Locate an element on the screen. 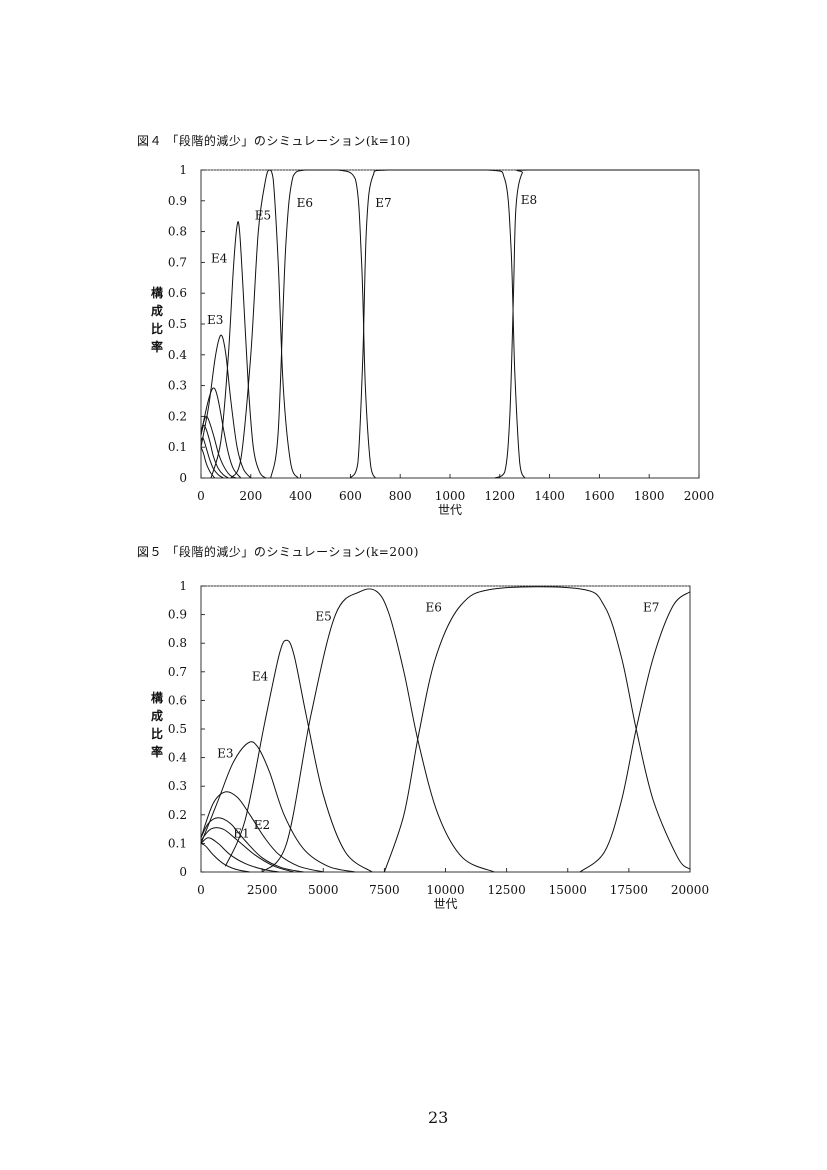 Image resolution: width=827 pixels, height=1170 pixels. series-label-e1: E1 is located at coordinates (241, 834).